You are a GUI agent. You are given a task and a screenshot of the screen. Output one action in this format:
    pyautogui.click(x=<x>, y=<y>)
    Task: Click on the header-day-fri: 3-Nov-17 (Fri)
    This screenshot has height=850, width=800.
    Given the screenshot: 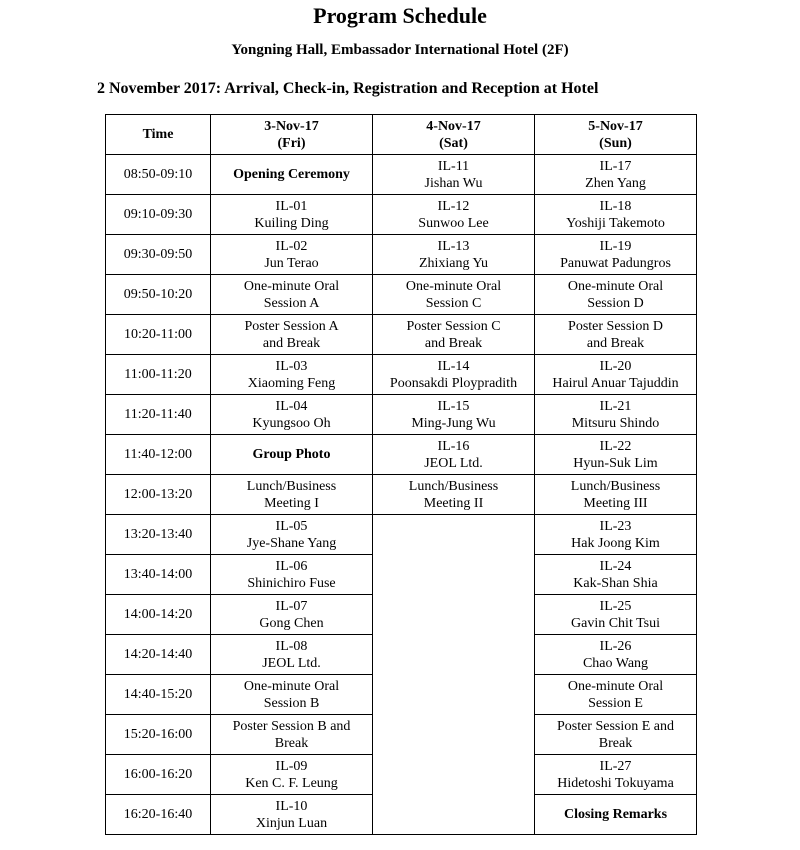 What is the action you would take?
    pyautogui.click(x=291, y=134)
    